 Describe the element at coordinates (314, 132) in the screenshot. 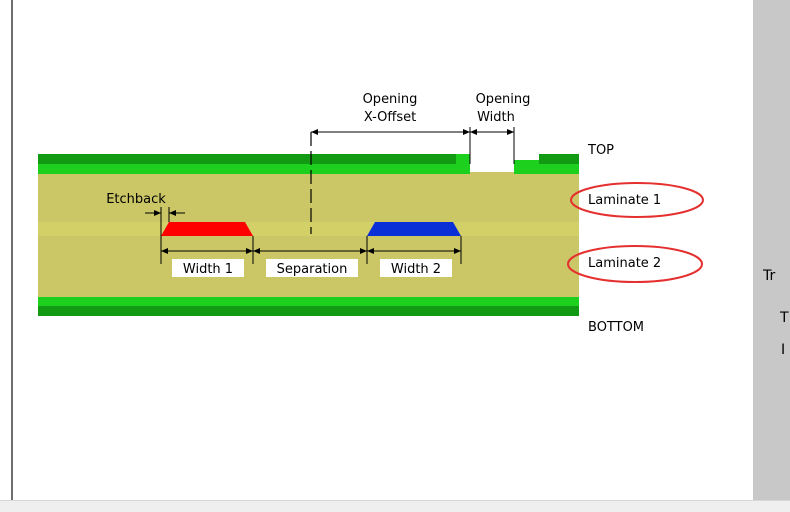

I see `xoffset-arrow-left` at that location.